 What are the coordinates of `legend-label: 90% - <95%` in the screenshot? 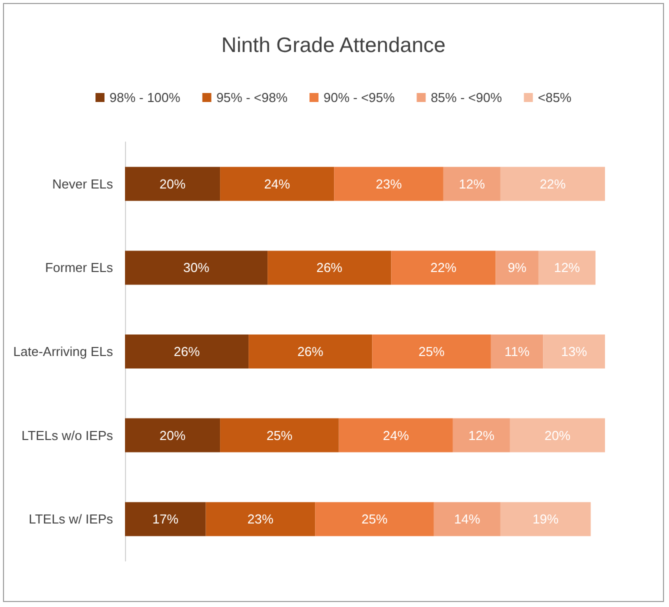 It's located at (360, 97).